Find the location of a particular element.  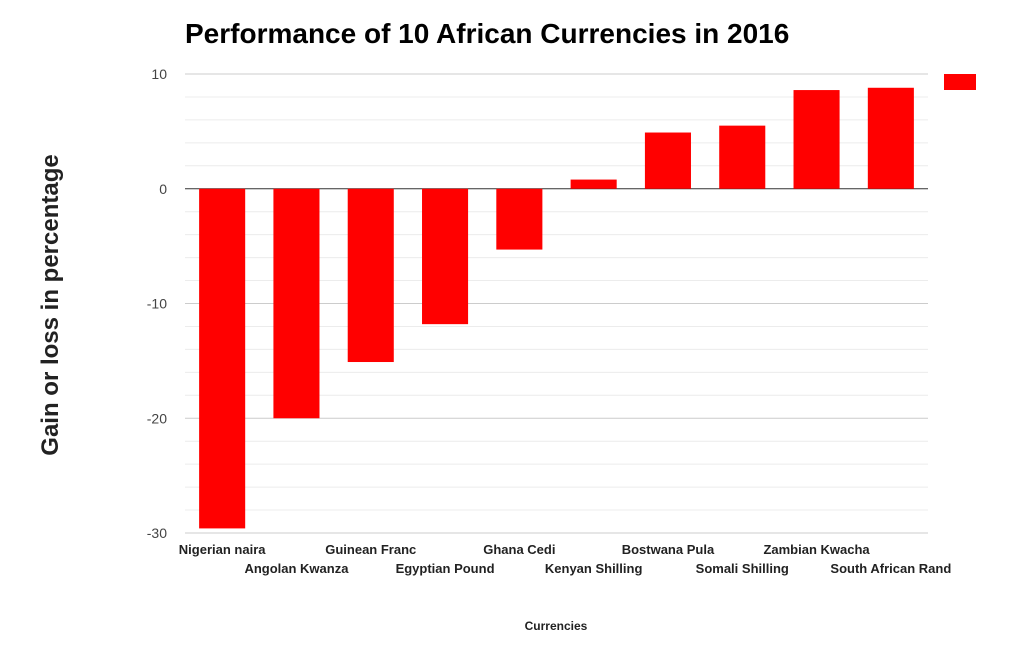

x-tick-label: Bostwana Pula is located at coordinates (668, 549).